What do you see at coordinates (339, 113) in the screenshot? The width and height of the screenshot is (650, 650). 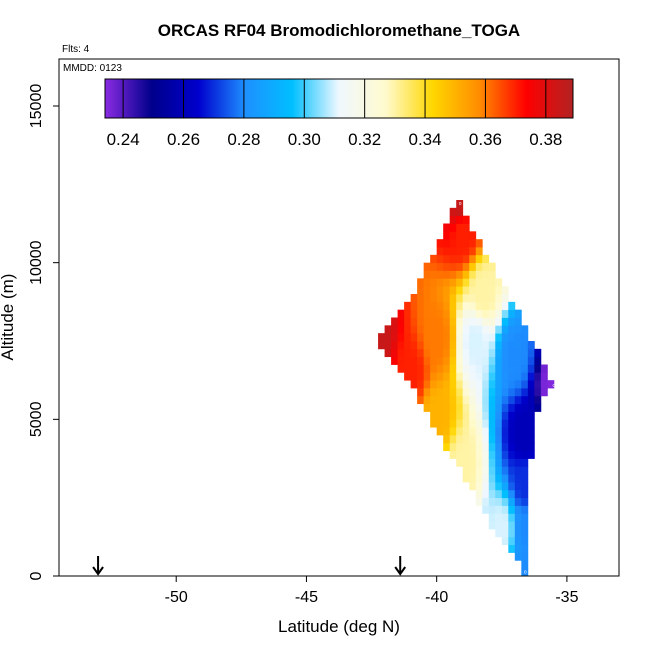 I see `colorbar: 0.24 0.26 0.28 0.30 0.32 0.34 0.36 0.38` at bounding box center [339, 113].